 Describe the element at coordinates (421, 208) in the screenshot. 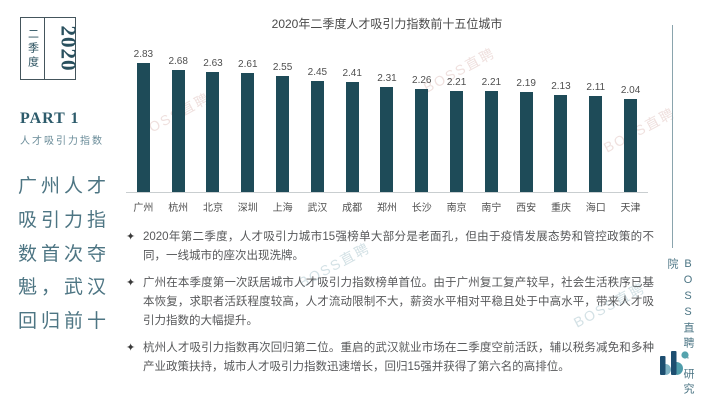

I see `city-label: 长沙` at that location.